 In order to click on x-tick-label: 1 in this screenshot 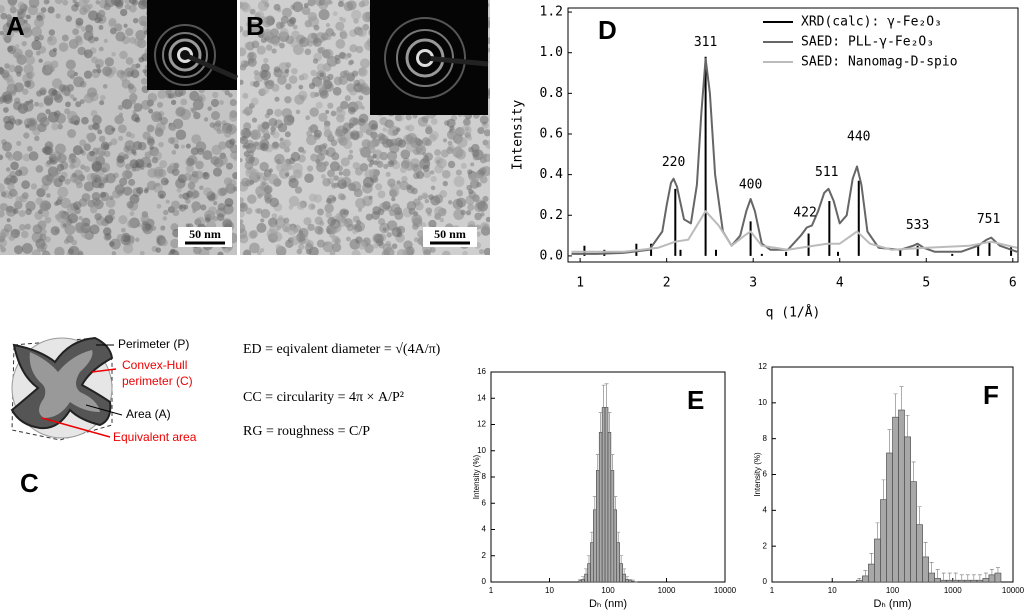, I will do `click(580, 283)`.